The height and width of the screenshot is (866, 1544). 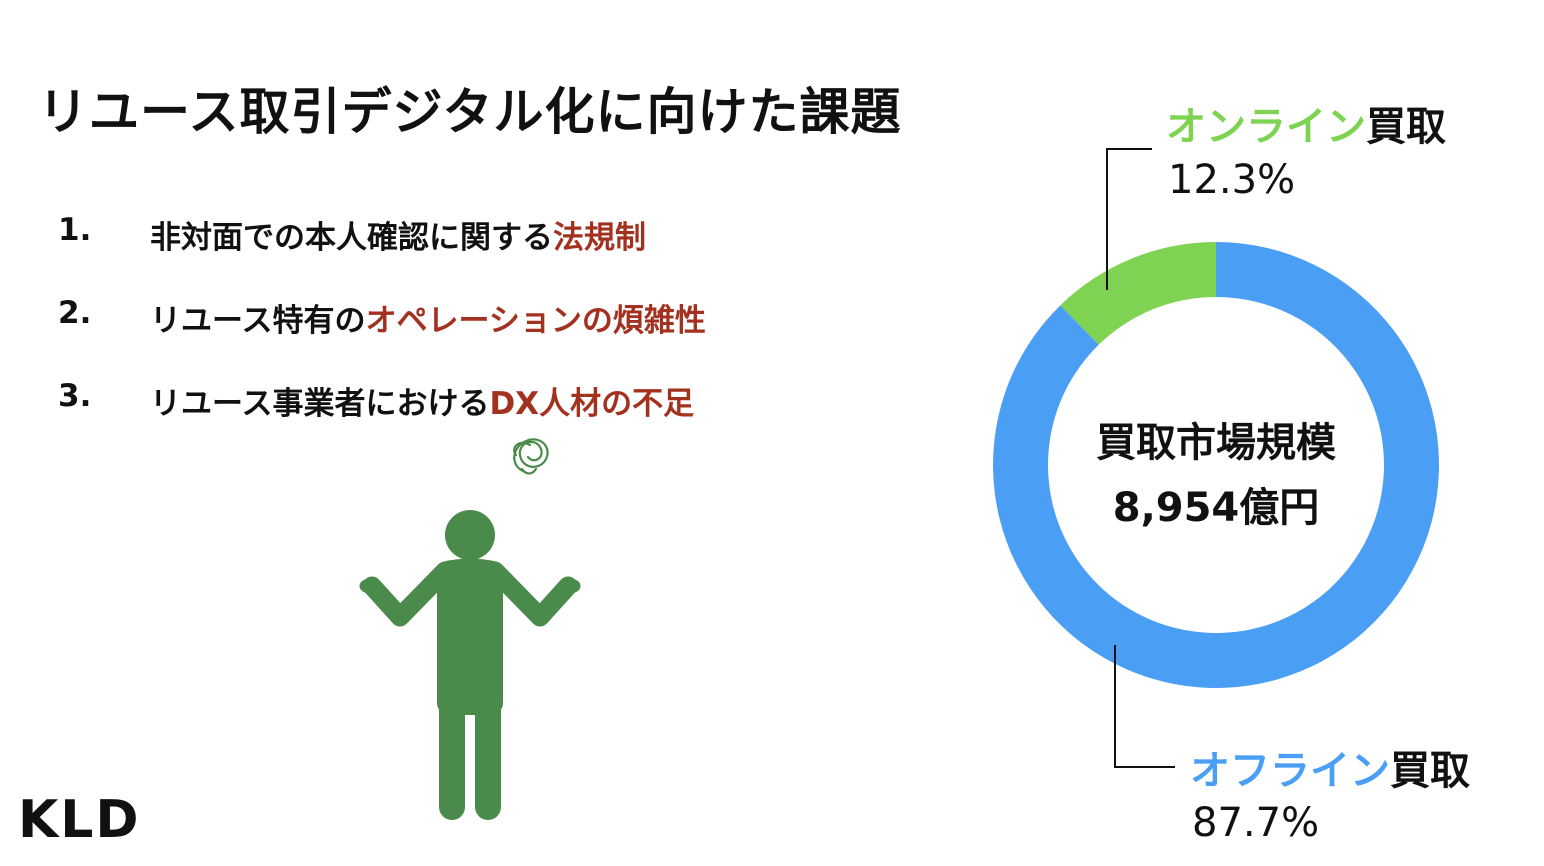 What do you see at coordinates (1430, 771) in the screenshot?
I see `offline-label-suffix: 買取` at bounding box center [1430, 771].